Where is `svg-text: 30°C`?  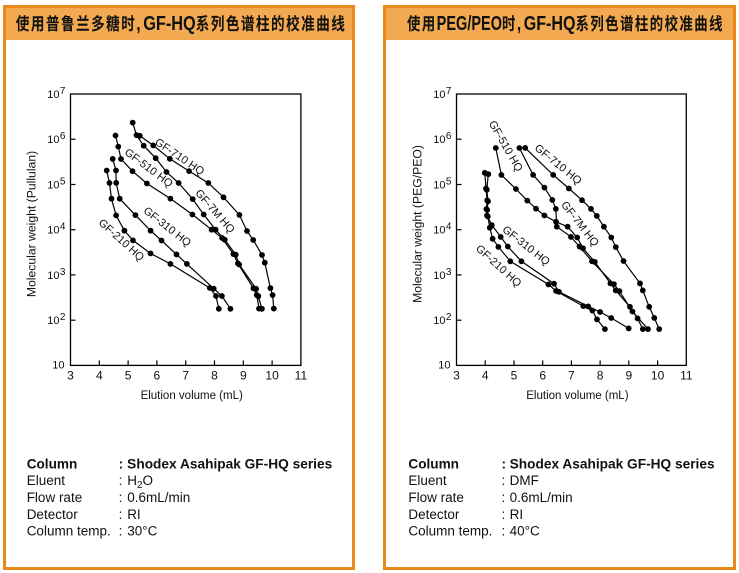 svg-text: 30°C is located at coordinates (142, 531).